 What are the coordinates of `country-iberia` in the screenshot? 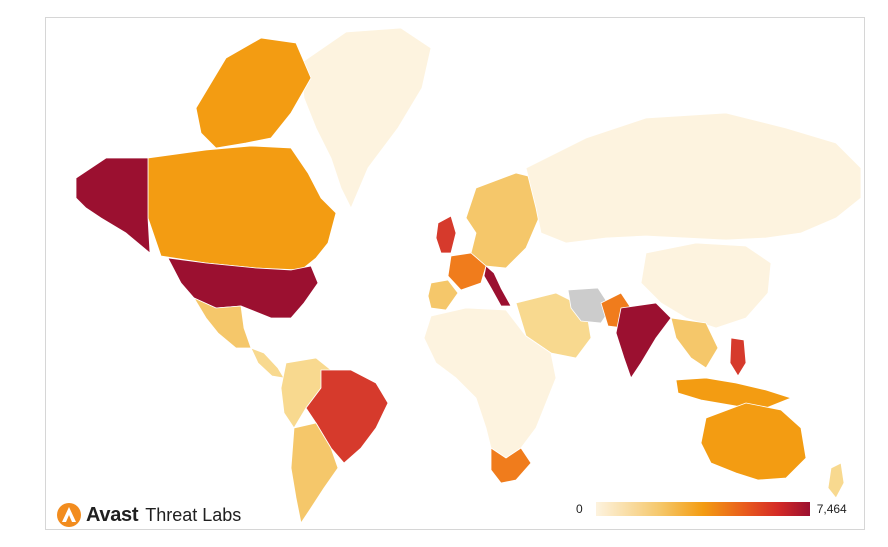 It's located at (443, 295).